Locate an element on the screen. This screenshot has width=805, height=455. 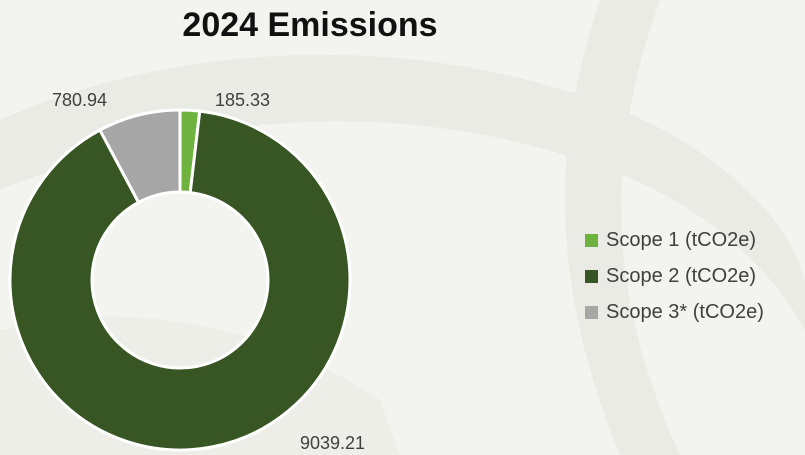
legend-label: Scope 3* (tCO2e) is located at coordinates (685, 311).